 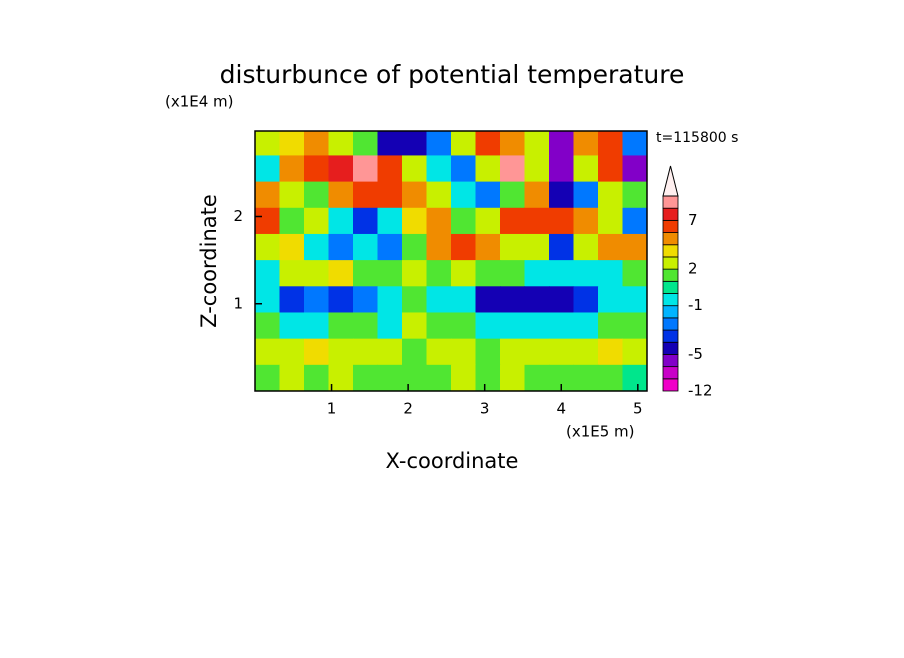 I want to click on x-tick-label: 2, so click(x=408, y=409).